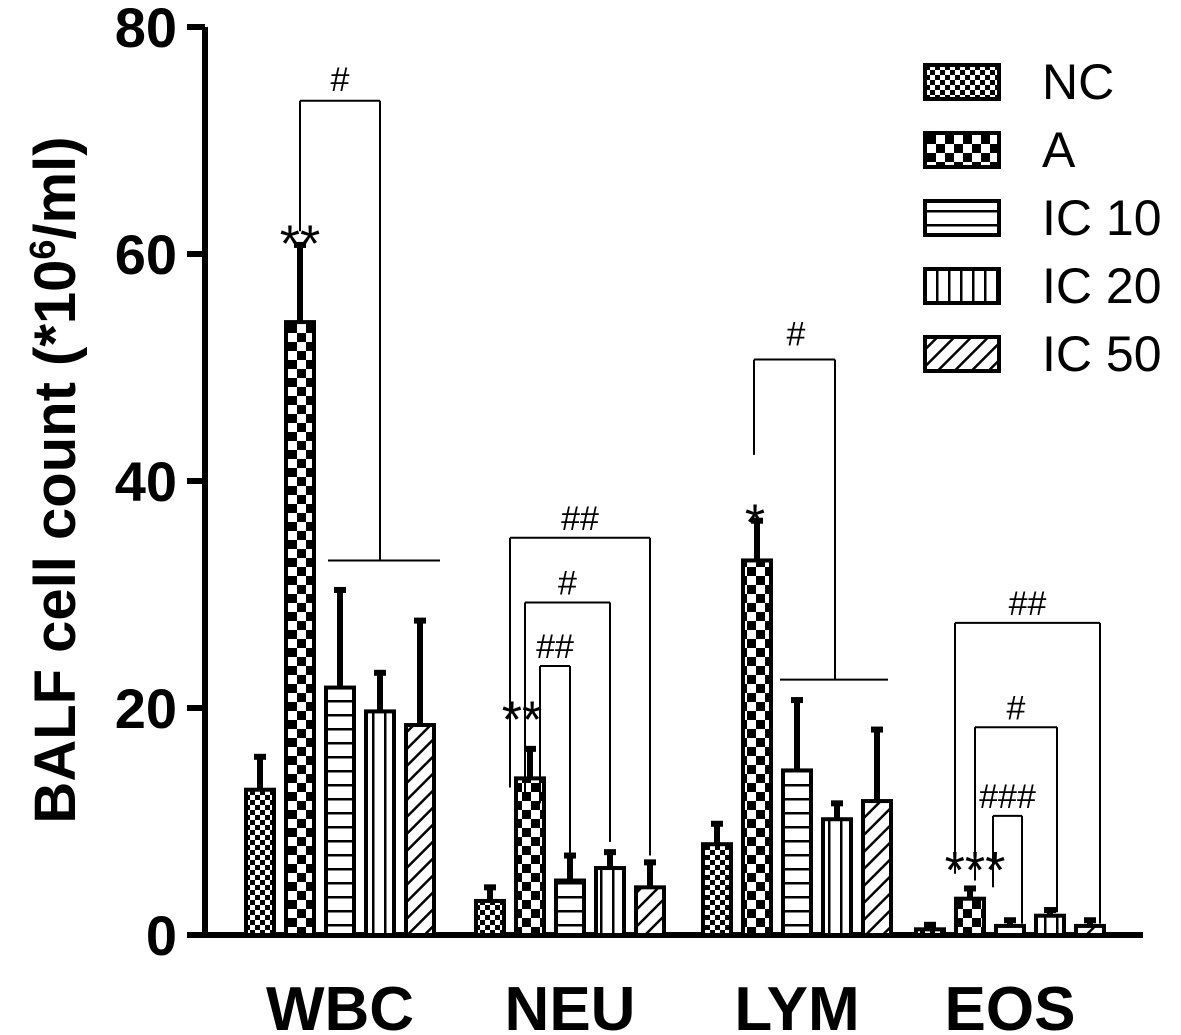 Image resolution: width=1181 pixels, height=1035 pixels. Describe the element at coordinates (570, 1005) in the screenshot. I see `x-category-label-neu: NEU` at that location.